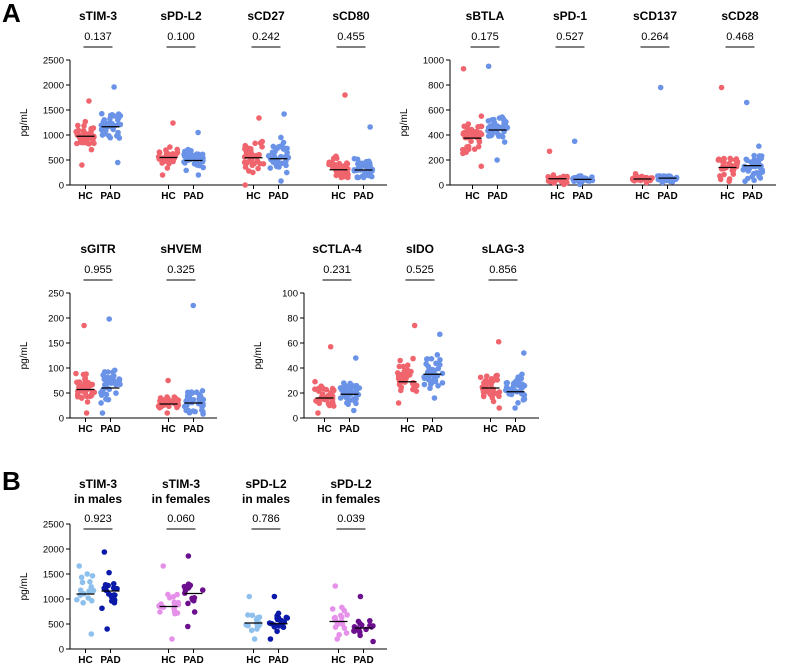  I want to click on p-value-label: 0.100, so click(181, 37).